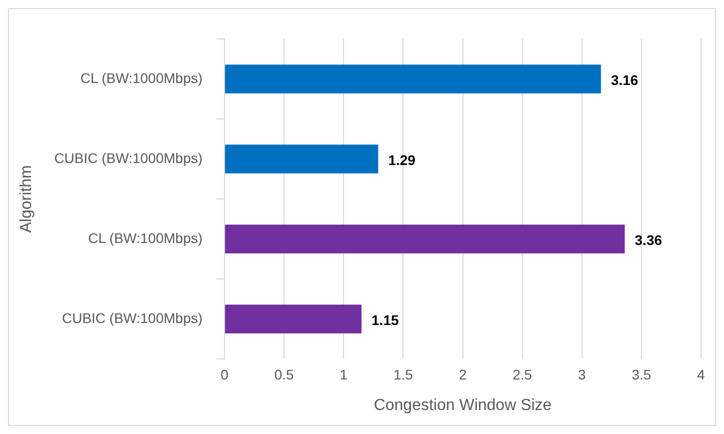  I want to click on x-axis-title: Congestion Window Size, so click(463, 405).